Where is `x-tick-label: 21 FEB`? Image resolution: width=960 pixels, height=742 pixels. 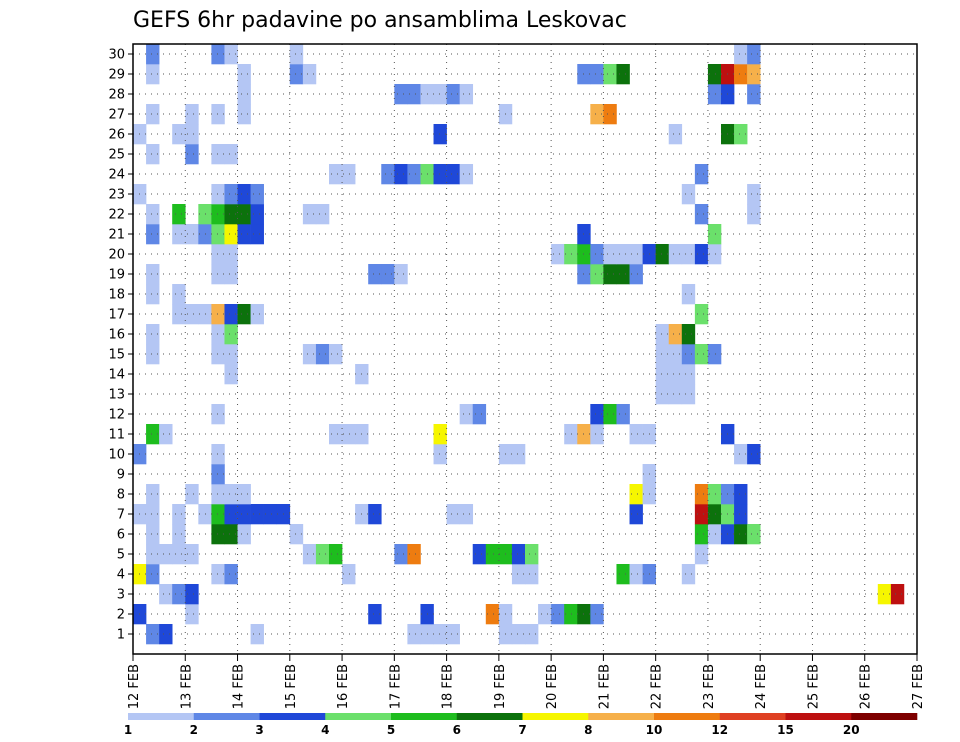 x-tick-label: 21 FEB is located at coordinates (604, 686).